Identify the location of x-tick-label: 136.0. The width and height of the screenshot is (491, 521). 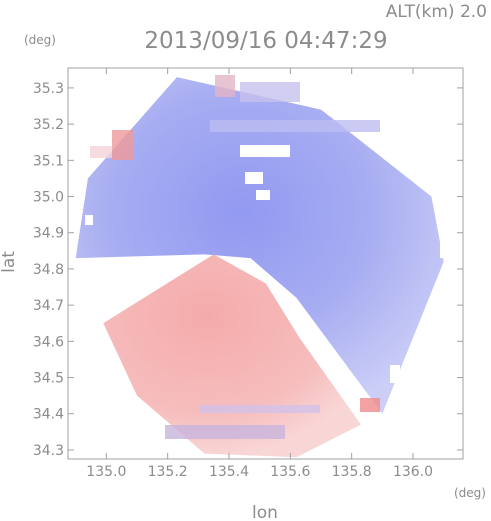
(413, 472).